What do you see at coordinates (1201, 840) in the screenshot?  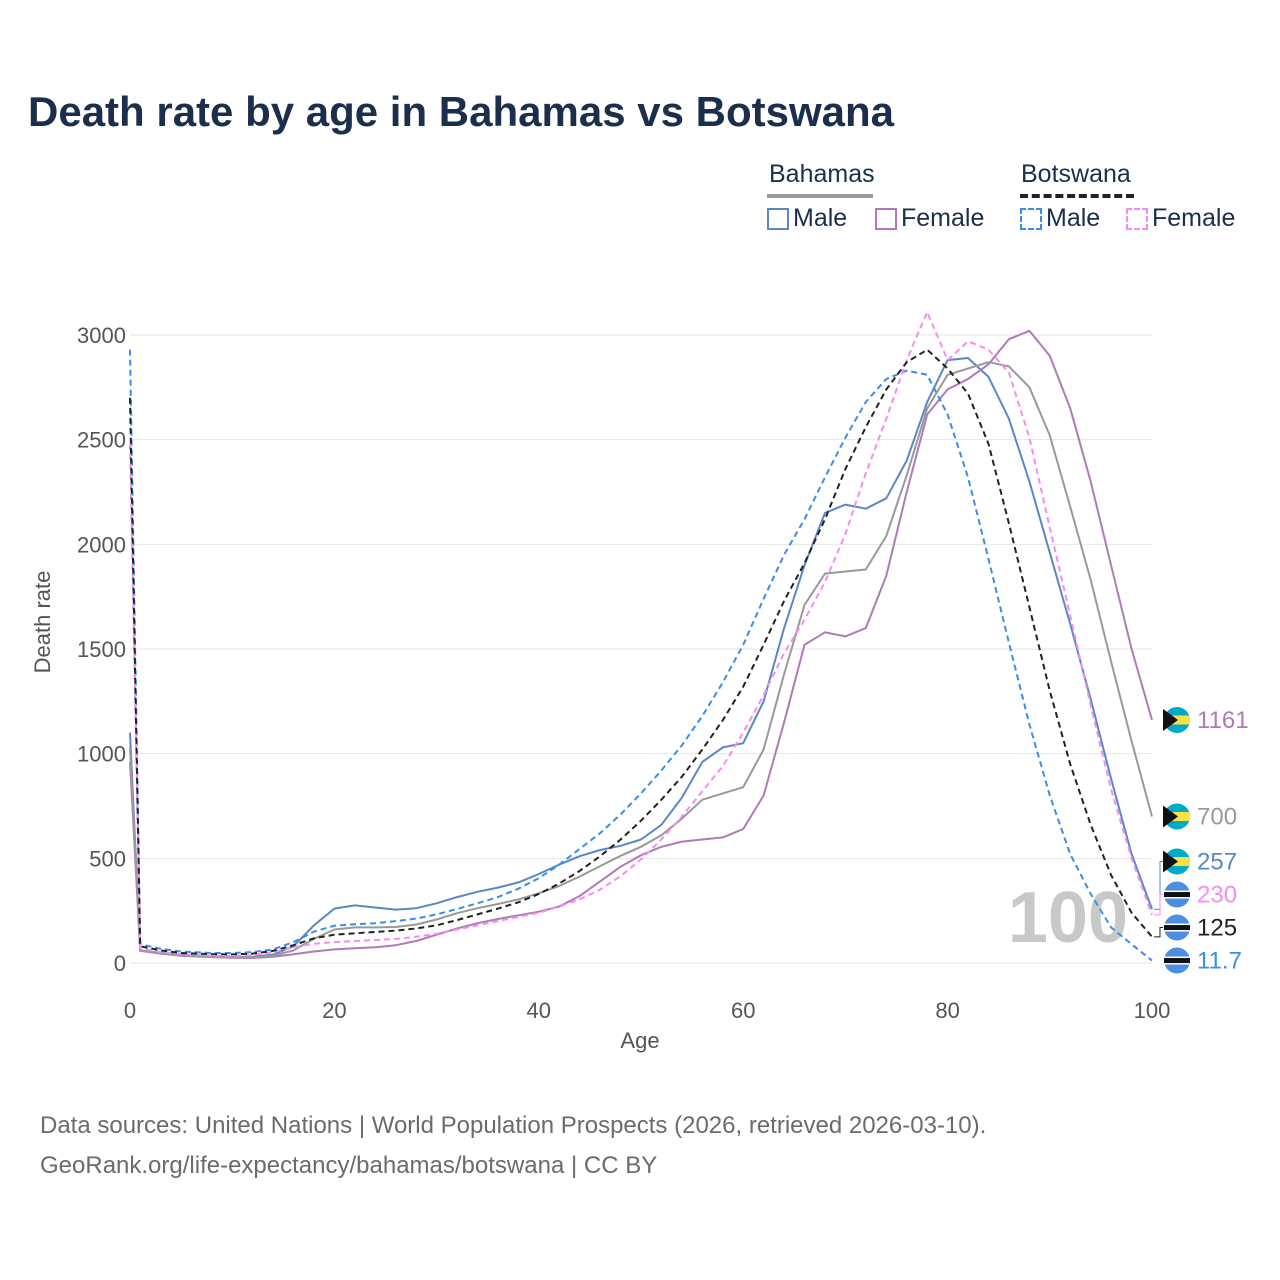 I see `end-labels: 1161 700 257 230 125 11.7` at bounding box center [1201, 840].